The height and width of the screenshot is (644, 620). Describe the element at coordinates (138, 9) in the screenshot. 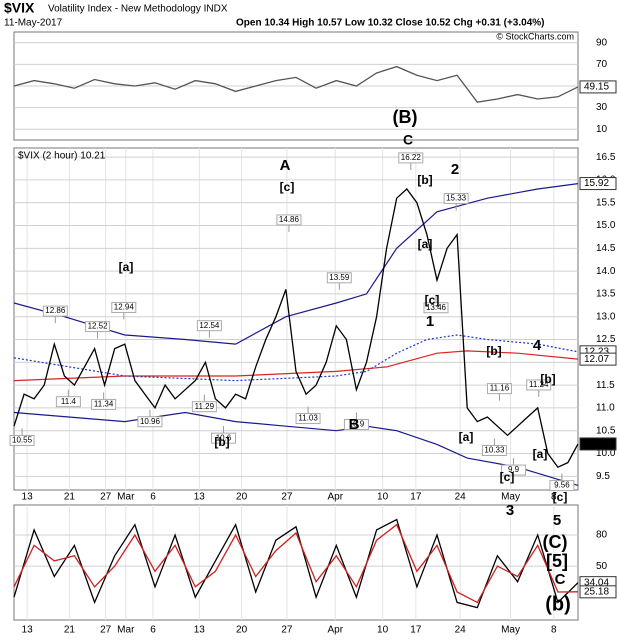

I see `index-name: Volatility Index - New Methodology INDX` at that location.